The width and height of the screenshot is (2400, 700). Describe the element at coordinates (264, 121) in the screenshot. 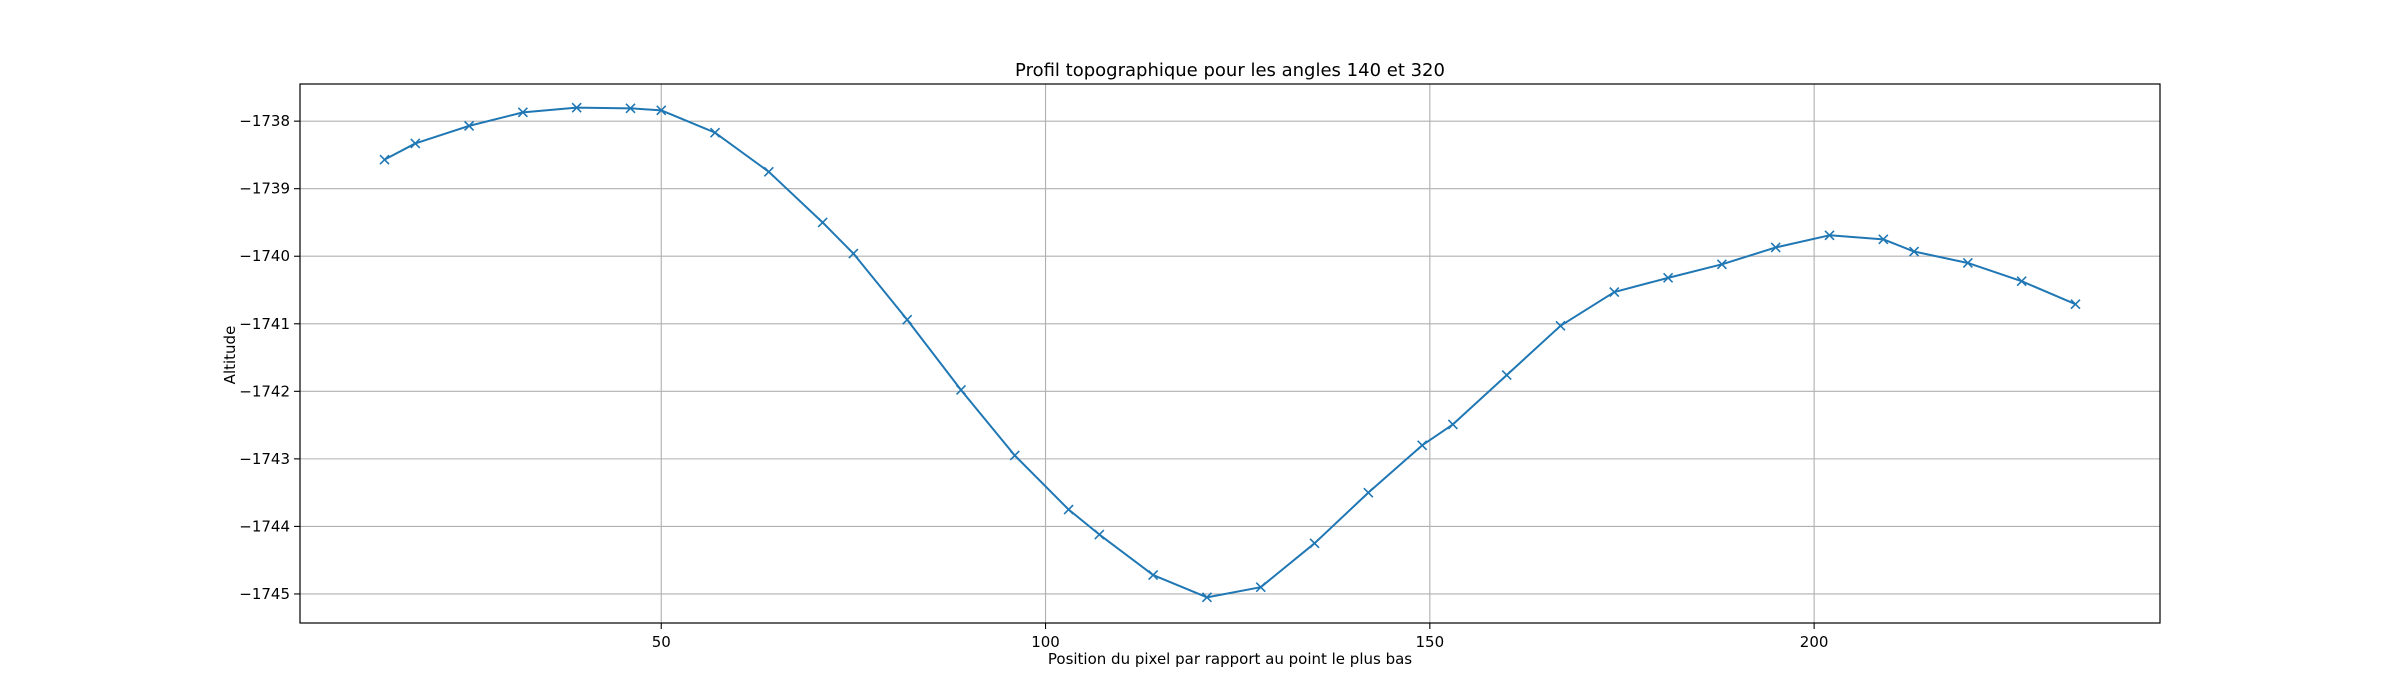

I see `y-tick-label: −1738` at that location.